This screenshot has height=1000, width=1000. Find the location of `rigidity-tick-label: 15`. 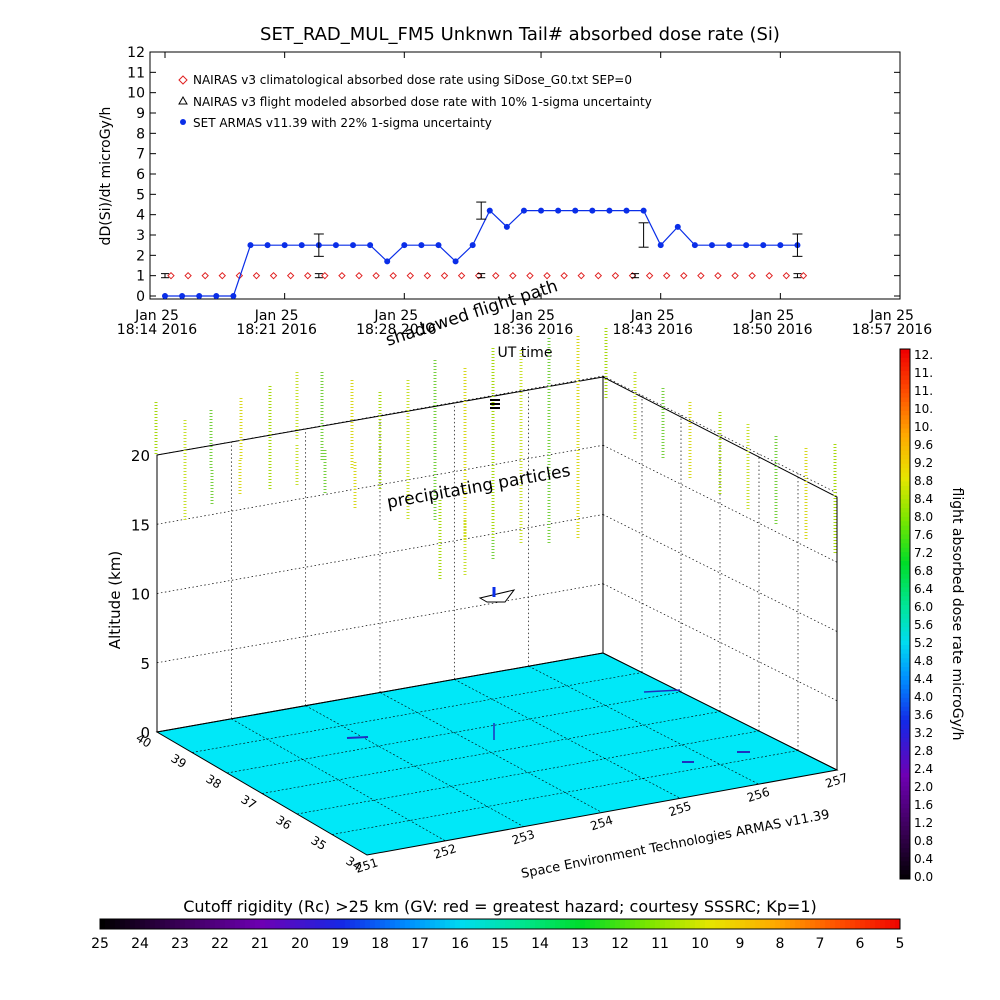

rigidity-tick-label: 15 is located at coordinates (500, 944).